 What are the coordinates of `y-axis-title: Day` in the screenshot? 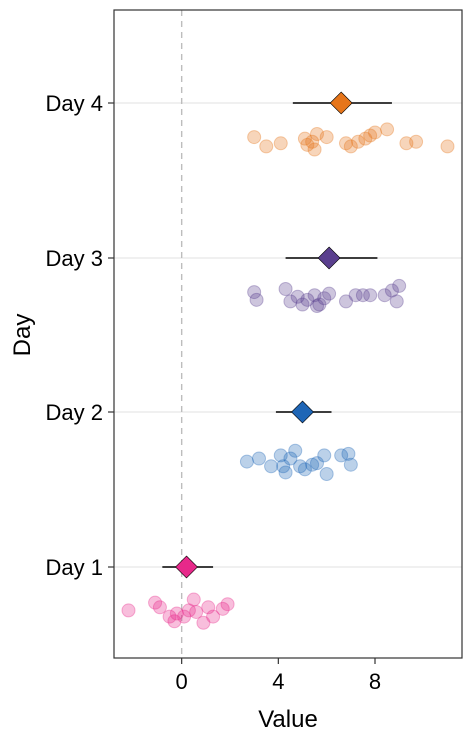 It's located at (22, 335).